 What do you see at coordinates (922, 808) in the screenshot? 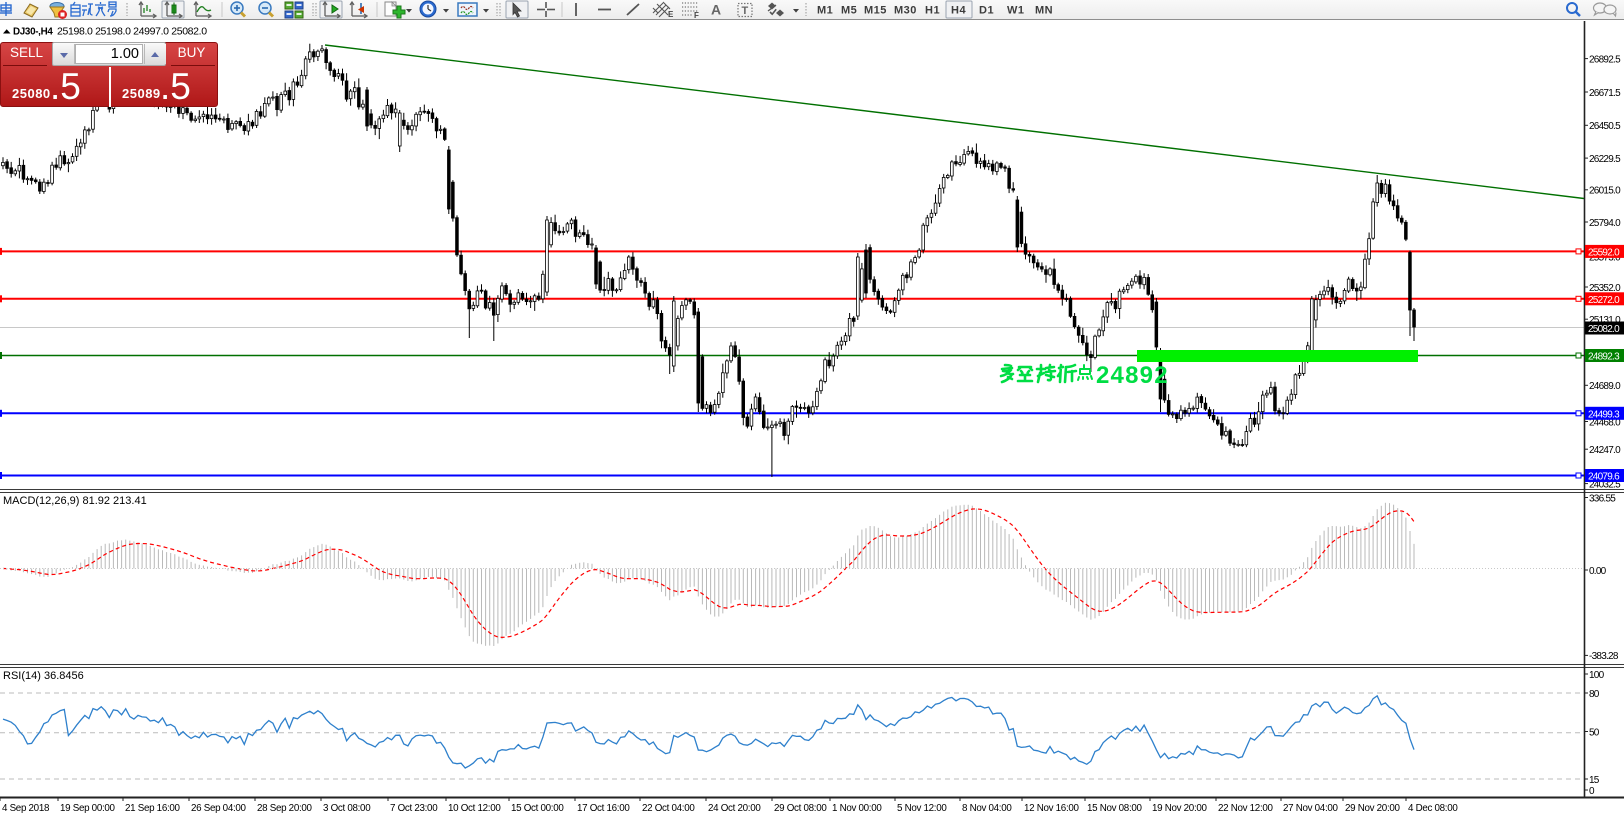
I see `svg-text: 5 Nov 12:00` at bounding box center [922, 808].